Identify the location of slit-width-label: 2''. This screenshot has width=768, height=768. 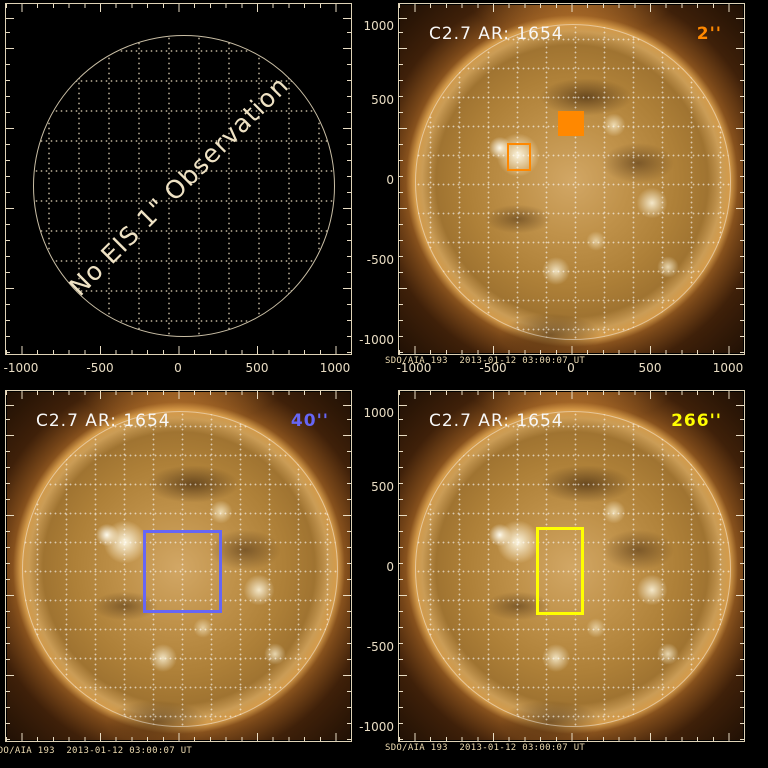
(709, 34).